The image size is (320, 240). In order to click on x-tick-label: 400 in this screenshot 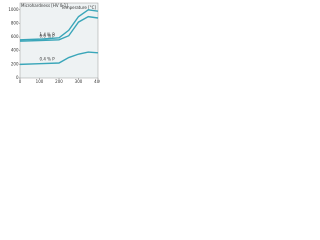, I will do `click(97, 81)`.